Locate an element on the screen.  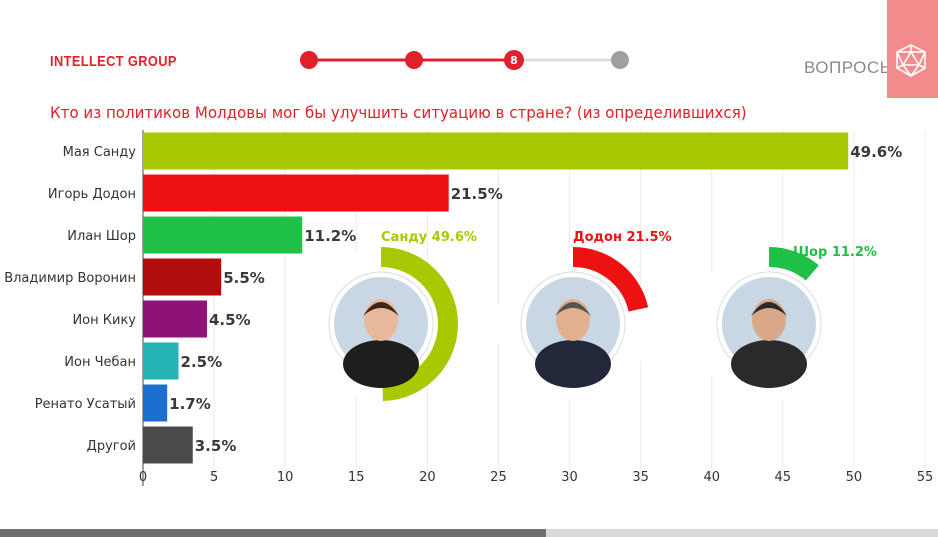
category-label: Ион Чебан is located at coordinates (100, 362).